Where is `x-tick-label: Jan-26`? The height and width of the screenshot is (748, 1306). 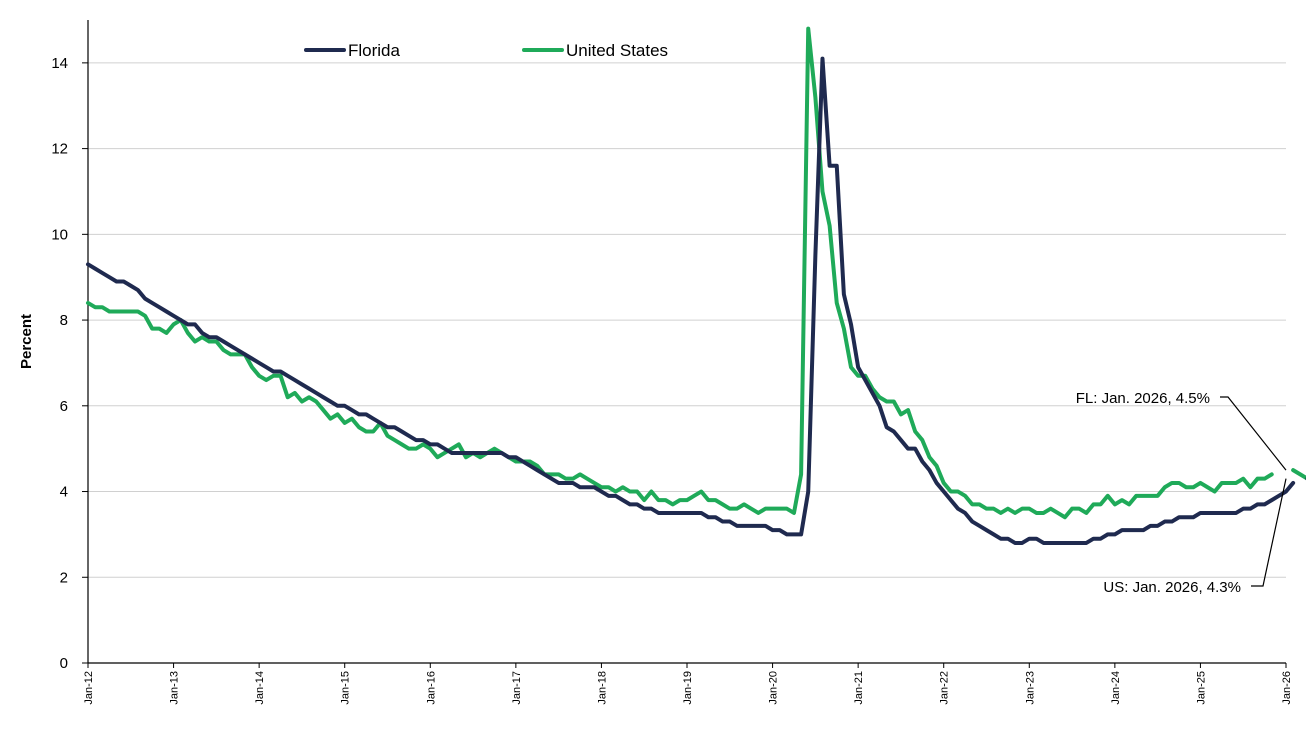
x-tick-label: Jan-26 is located at coordinates (1287, 688).